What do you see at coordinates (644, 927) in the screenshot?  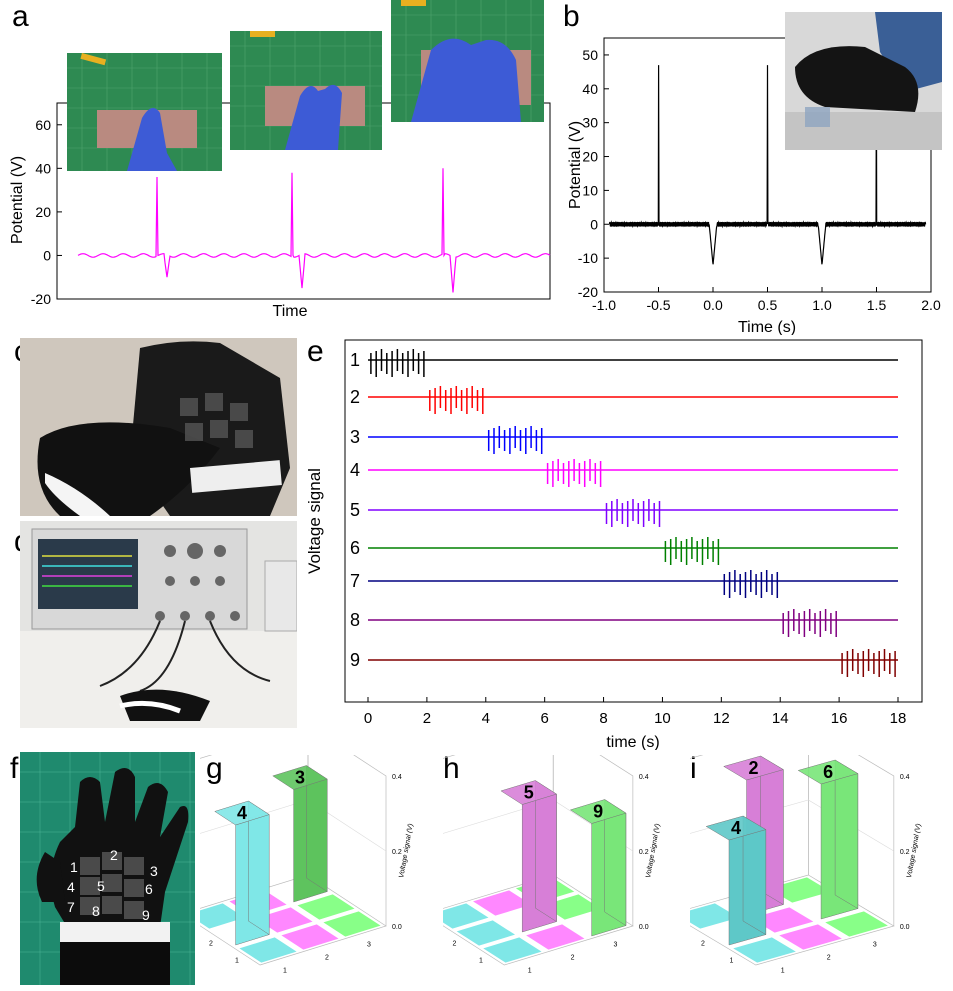 I see `chart-h-ztick-label: 0.0` at bounding box center [644, 927].